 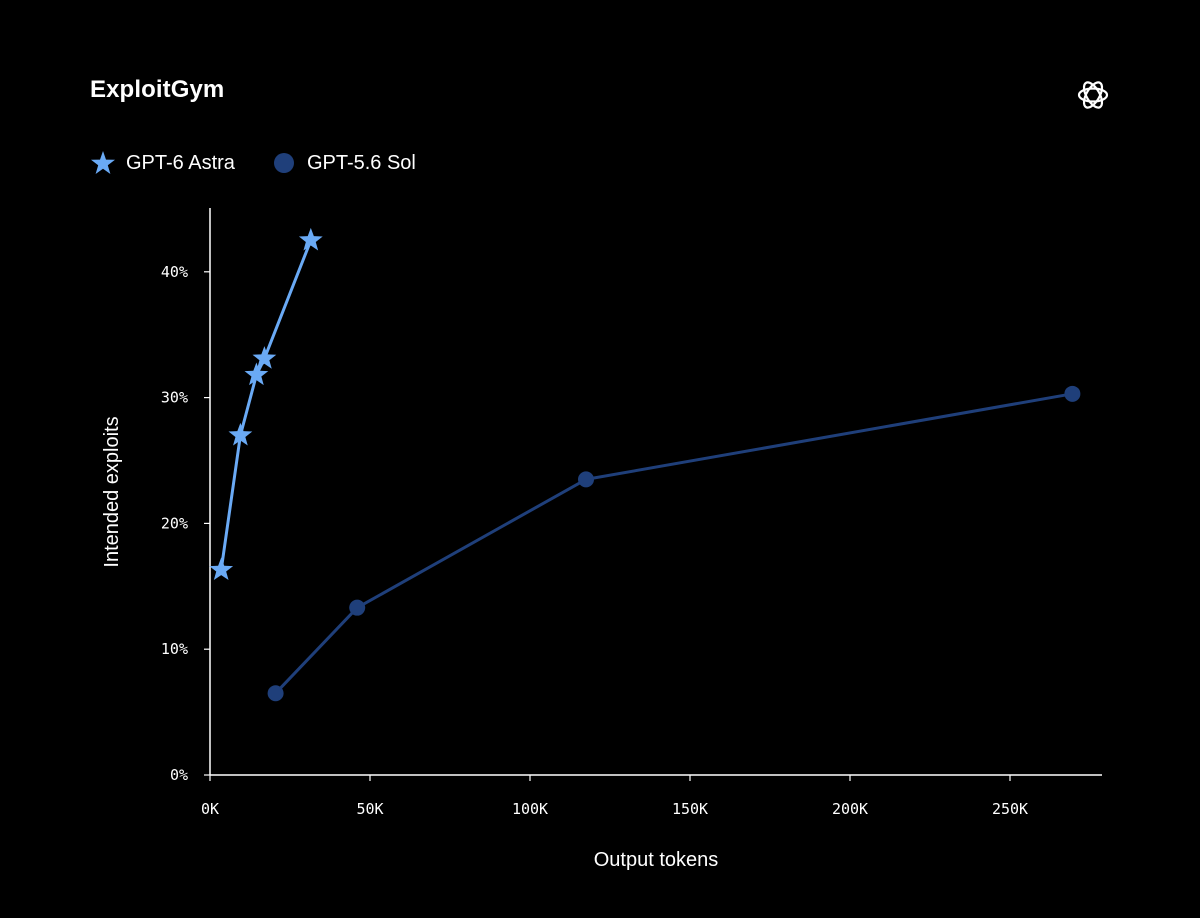 I want to click on x-tick-label: 100K, so click(x=530, y=809).